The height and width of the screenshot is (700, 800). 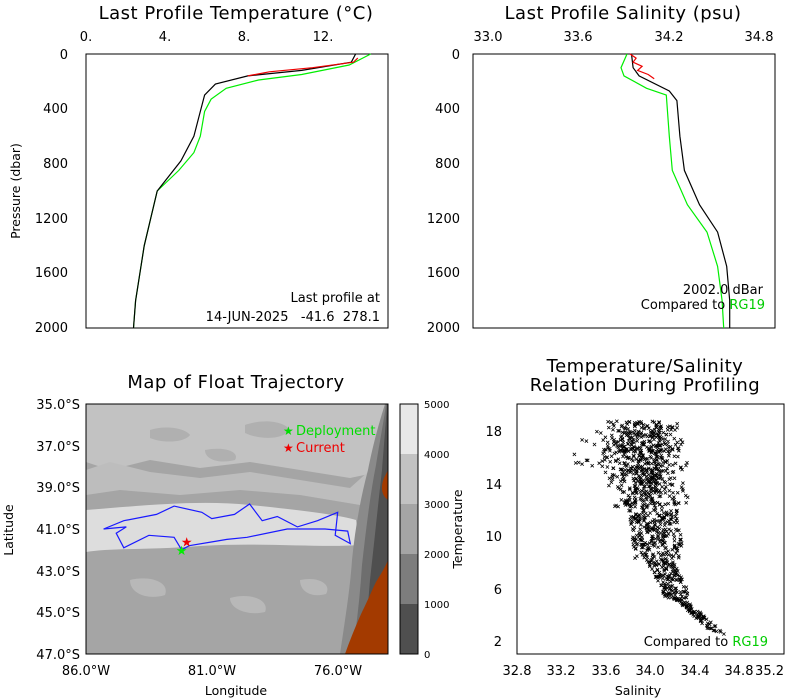 What do you see at coordinates (55, 164) in the screenshot?
I see `temperature-y-tick: 800` at bounding box center [55, 164].